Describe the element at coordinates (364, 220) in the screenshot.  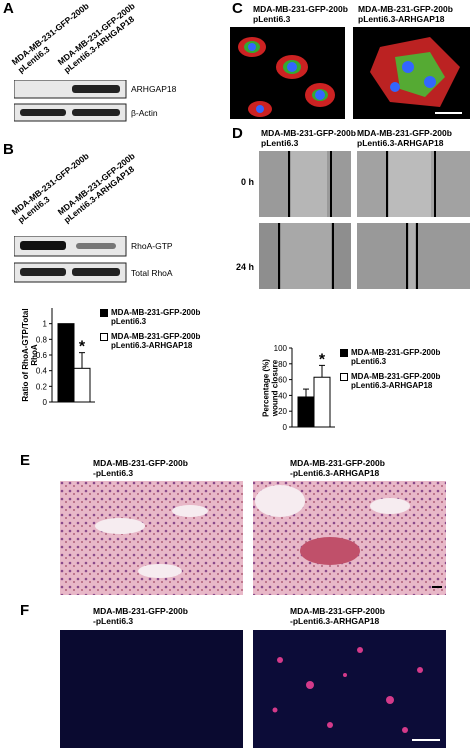
I see `wound-images` at that location.